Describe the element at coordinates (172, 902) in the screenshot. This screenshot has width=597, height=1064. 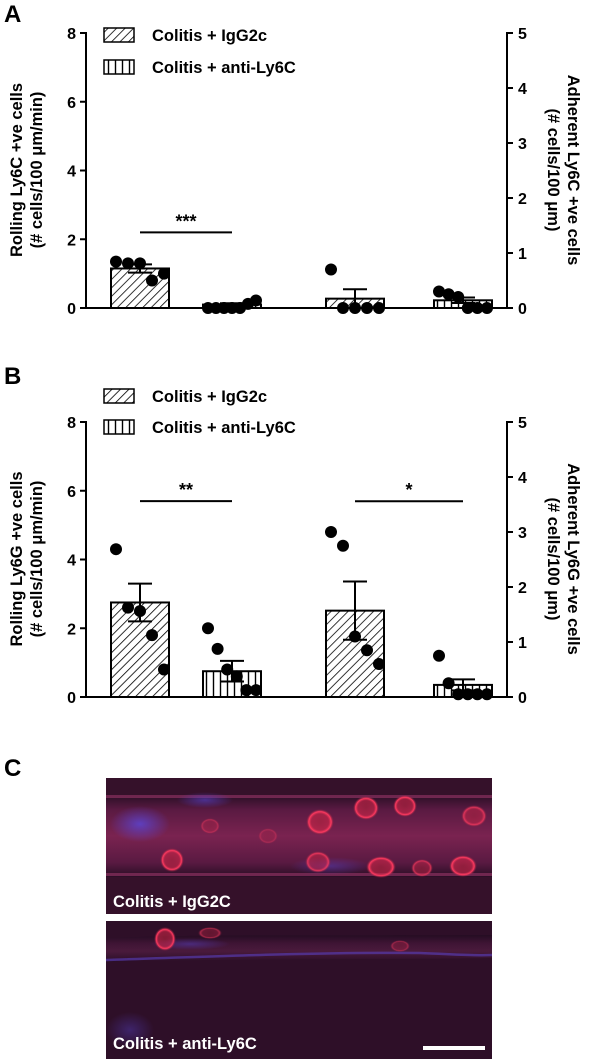
I see `micrograph-caption-igg2c: Colitis + IgG2C` at that location.